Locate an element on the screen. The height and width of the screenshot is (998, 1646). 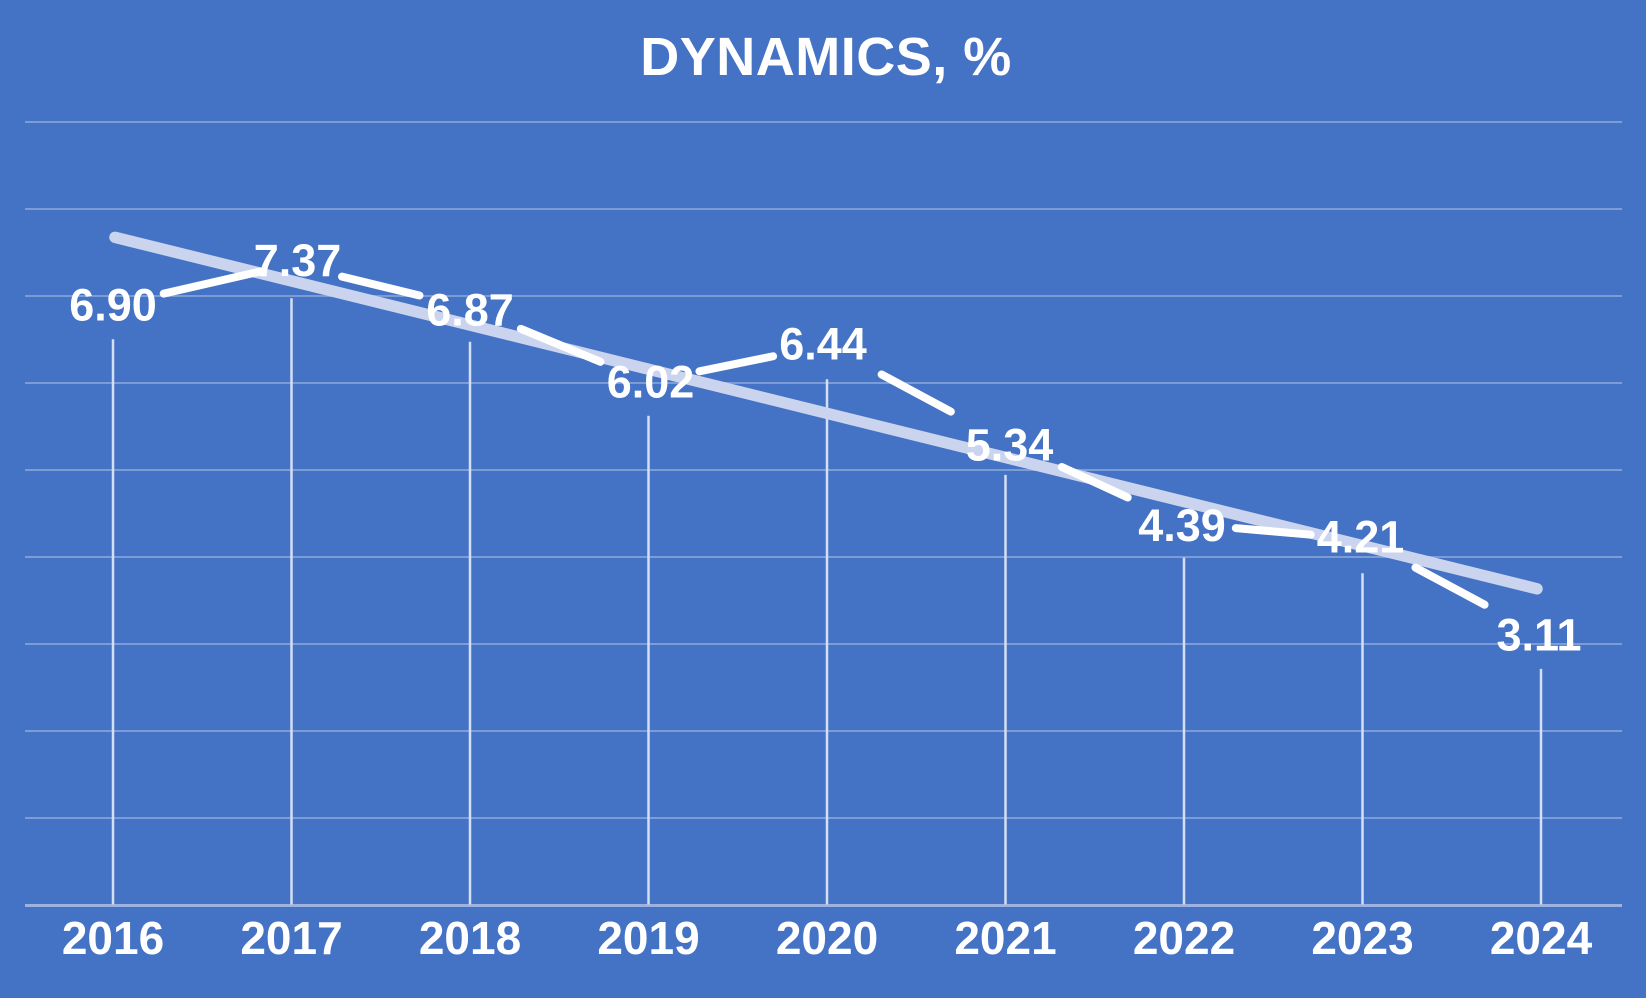
data-label: 5.34 is located at coordinates (1010, 444).